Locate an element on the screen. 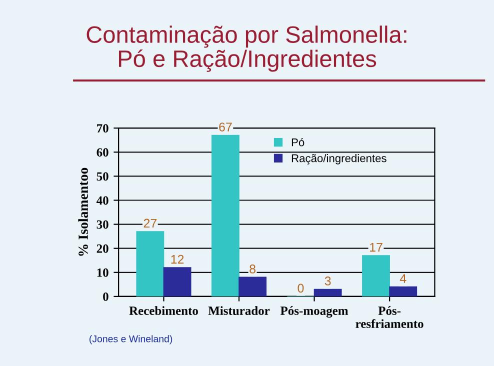 The height and width of the screenshot is (366, 494). x-tick-label: Pós-moagem is located at coordinates (314, 312).